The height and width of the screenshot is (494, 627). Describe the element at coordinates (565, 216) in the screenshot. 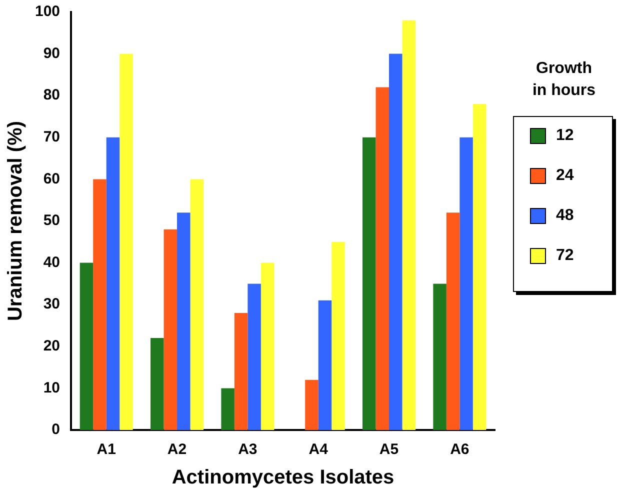

I see `legend-label: 48` at that location.